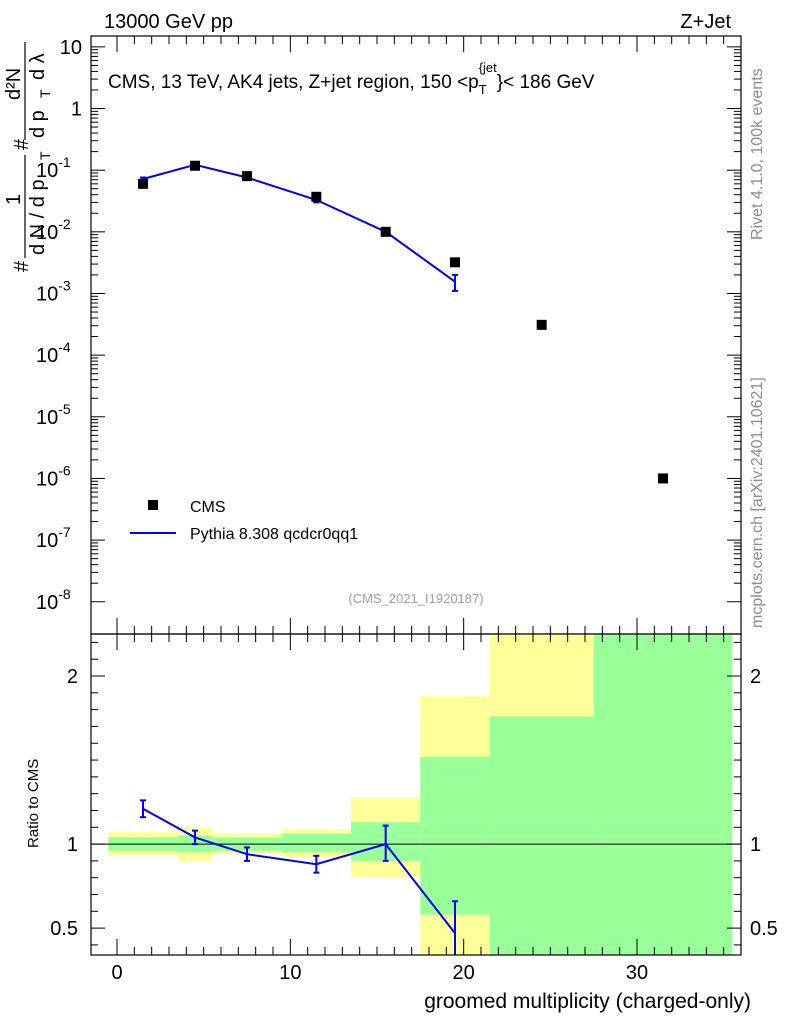 The width and height of the screenshot is (786, 1024). Describe the element at coordinates (764, 929) in the screenshot. I see `ratio-ytick-label-right-0: 0.5` at that location.